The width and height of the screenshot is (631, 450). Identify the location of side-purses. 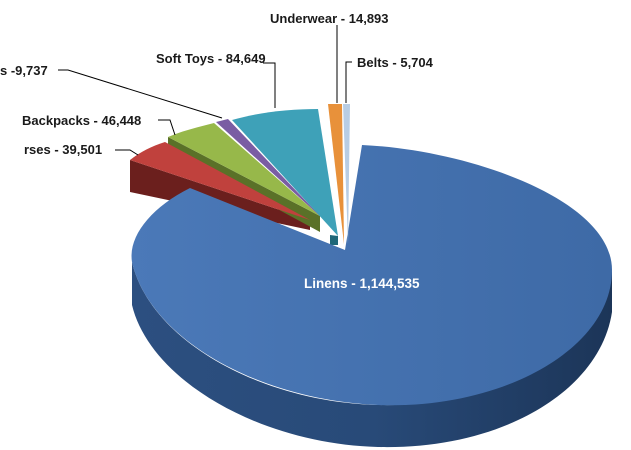
(220, 195).